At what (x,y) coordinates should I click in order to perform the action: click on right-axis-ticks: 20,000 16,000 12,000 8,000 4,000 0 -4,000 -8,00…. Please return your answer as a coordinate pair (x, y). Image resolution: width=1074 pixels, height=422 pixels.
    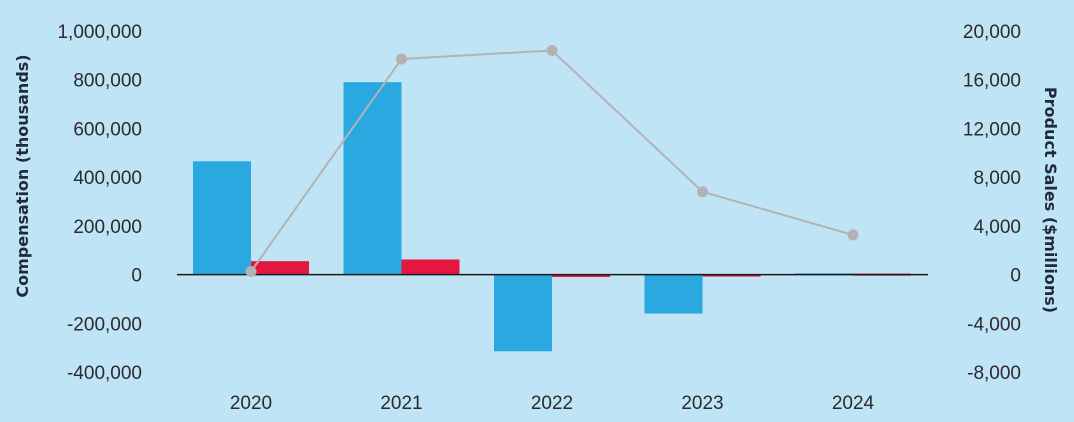
    Looking at the image, I should click on (992, 203).